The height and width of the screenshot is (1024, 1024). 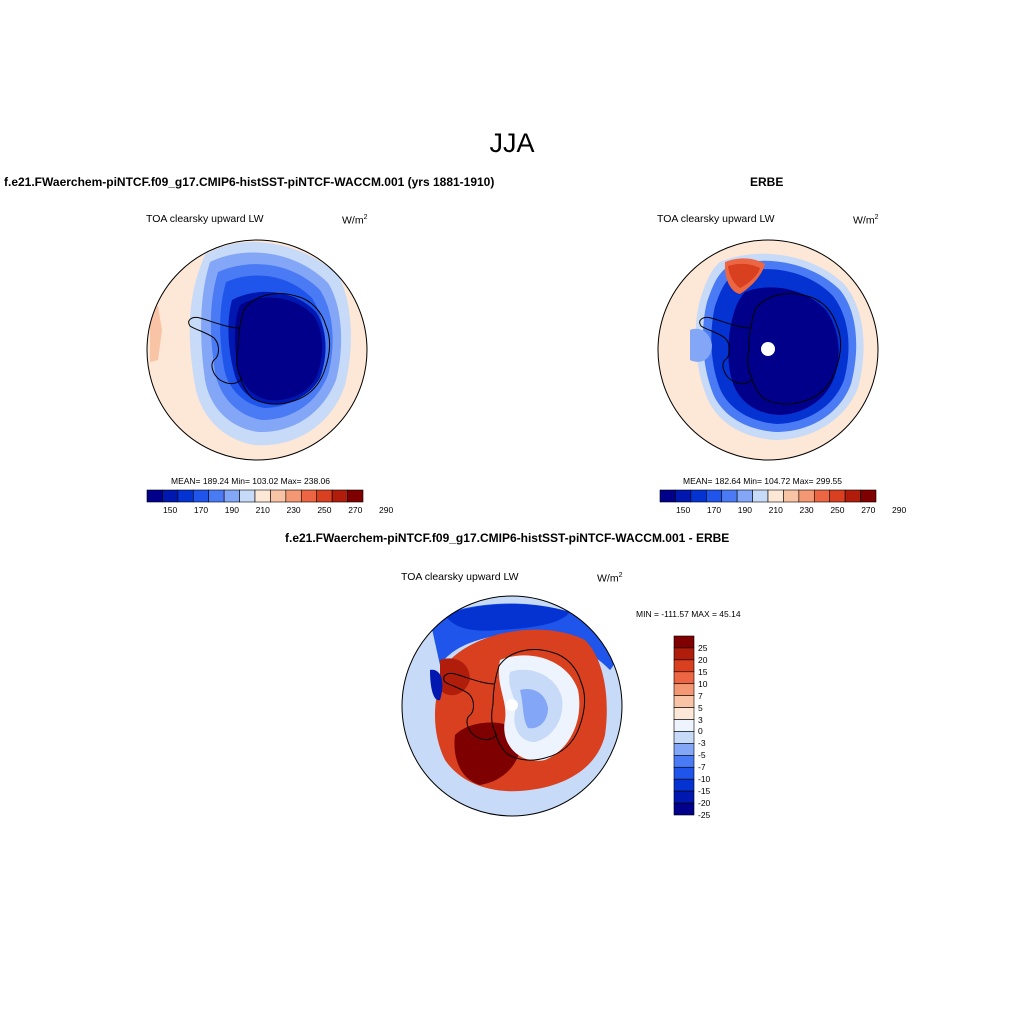 I want to click on obs-units-label: W/m2, so click(x=866, y=220).